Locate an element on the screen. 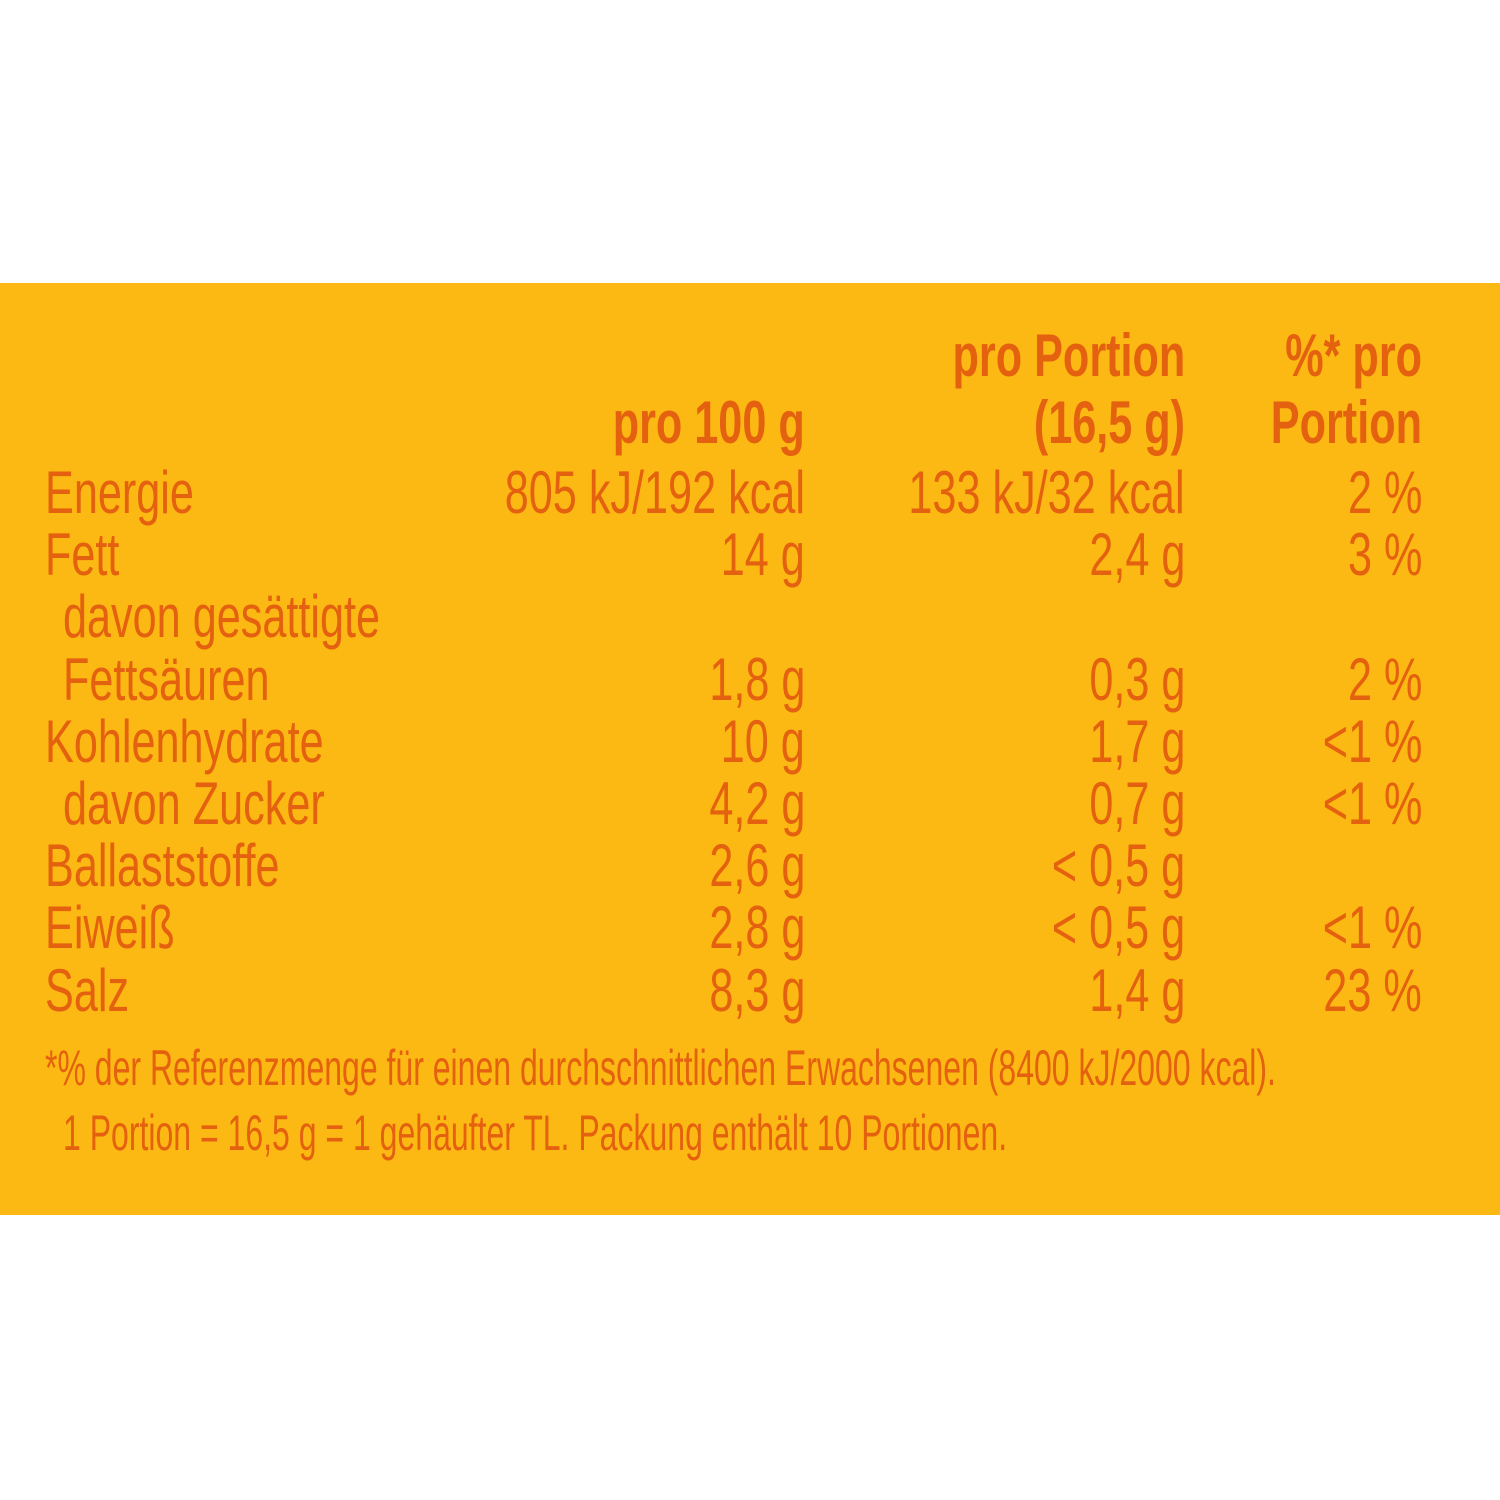  row-per-portion: 1,7 g is located at coordinates (1136, 741).